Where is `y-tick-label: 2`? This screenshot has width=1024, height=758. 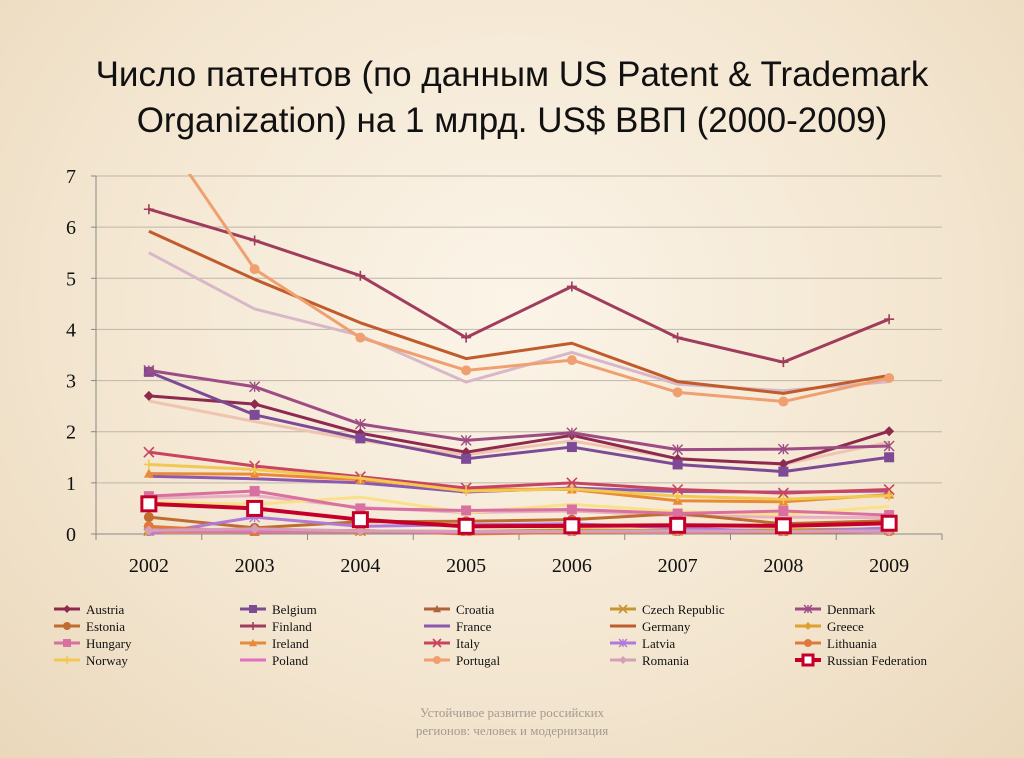
y-tick-label: 2 is located at coordinates (71, 433).